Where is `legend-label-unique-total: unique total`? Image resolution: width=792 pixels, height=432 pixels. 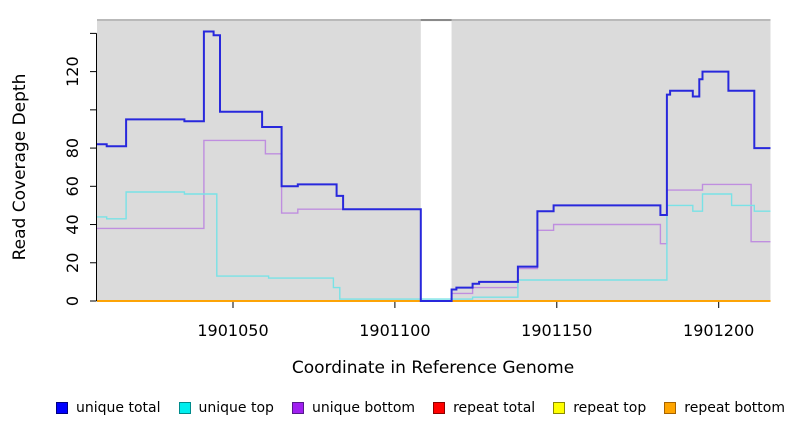
legend-label-unique-total: unique total is located at coordinates (118, 408).